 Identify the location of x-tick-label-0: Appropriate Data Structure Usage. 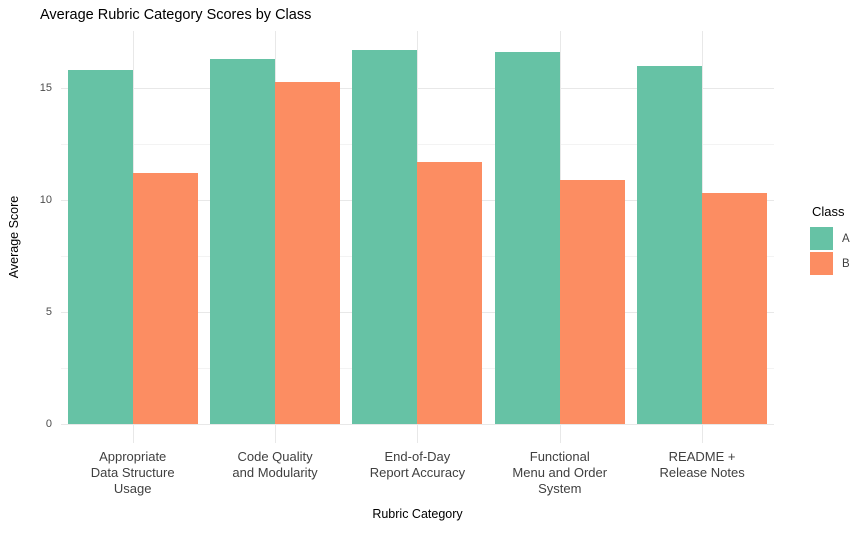
(133, 473).